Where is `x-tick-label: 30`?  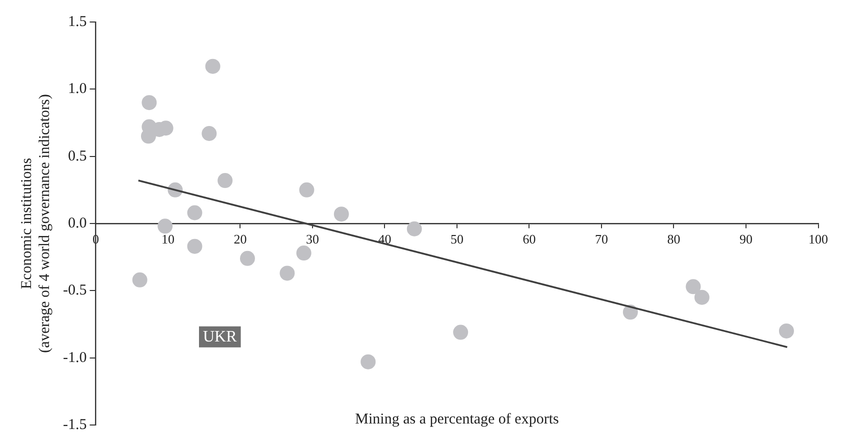 x-tick-label: 30 is located at coordinates (312, 239).